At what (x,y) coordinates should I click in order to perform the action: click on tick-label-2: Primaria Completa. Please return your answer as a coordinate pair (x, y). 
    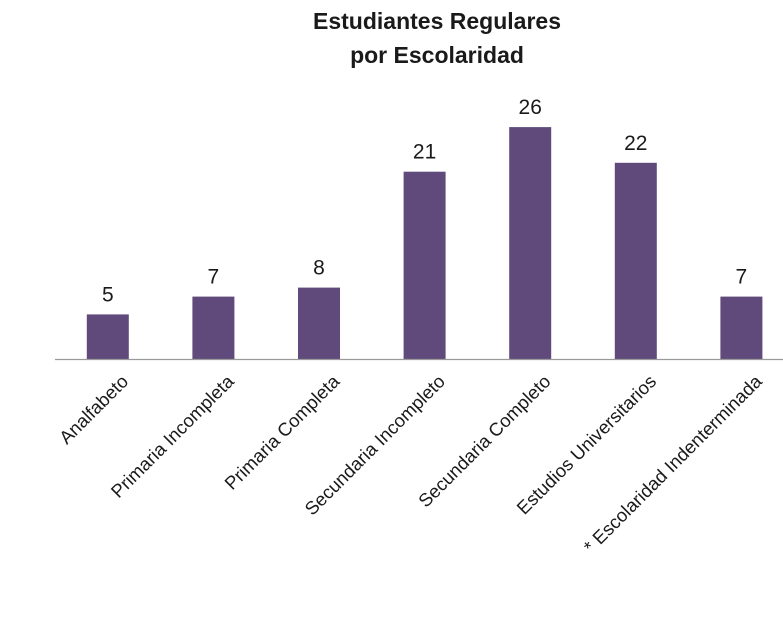
    Looking at the image, I should click on (282, 432).